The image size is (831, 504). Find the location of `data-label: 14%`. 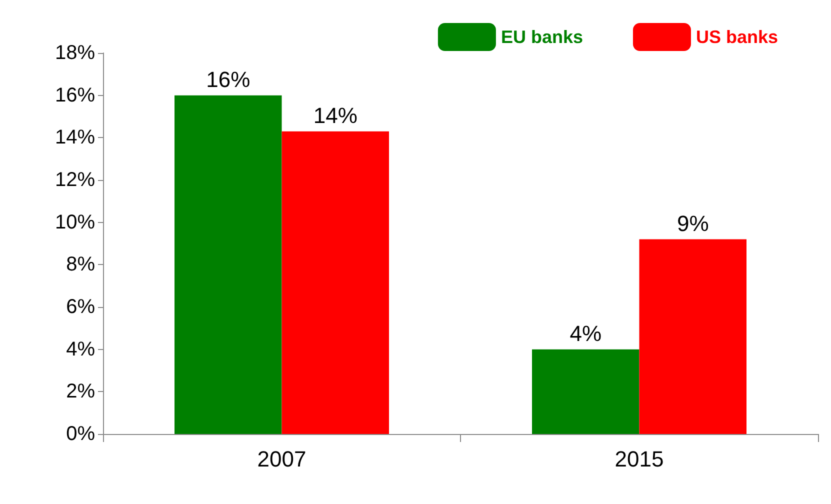

data-label: 14% is located at coordinates (335, 115).